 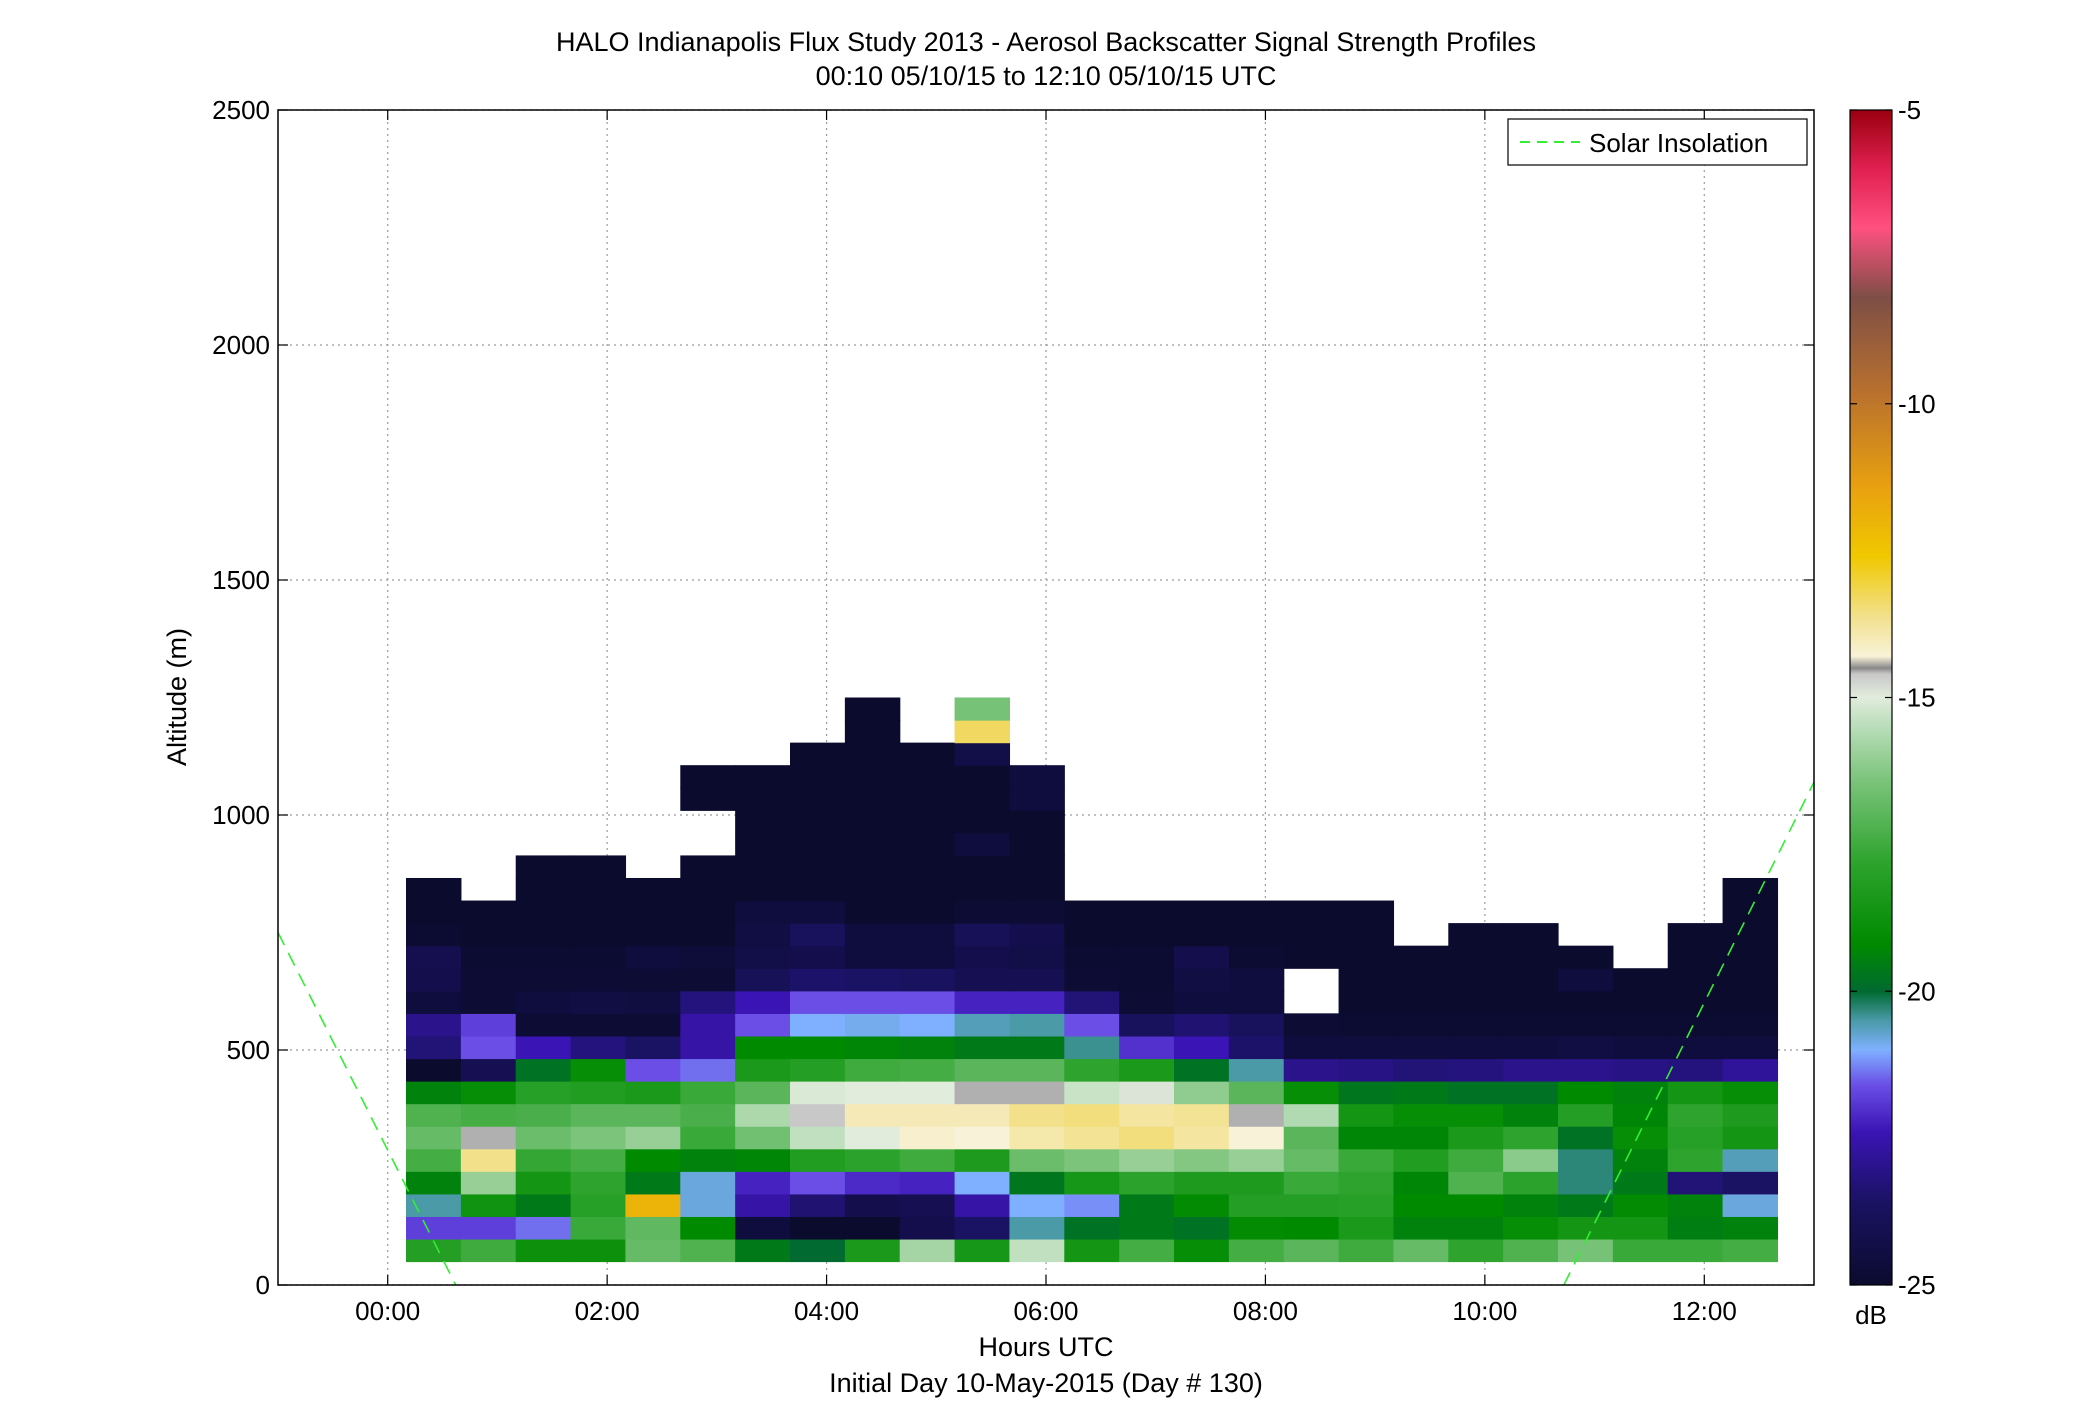 What do you see at coordinates (1917, 991) in the screenshot?
I see `colorbar-tick-label: -20` at bounding box center [1917, 991].